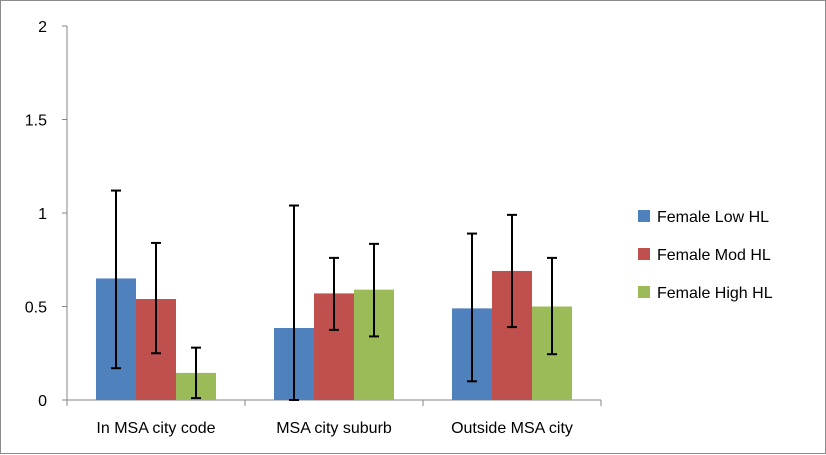 This screenshot has width=826, height=455. Describe the element at coordinates (155, 428) in the screenshot. I see `x-tick-label: In MSA city code` at that location.